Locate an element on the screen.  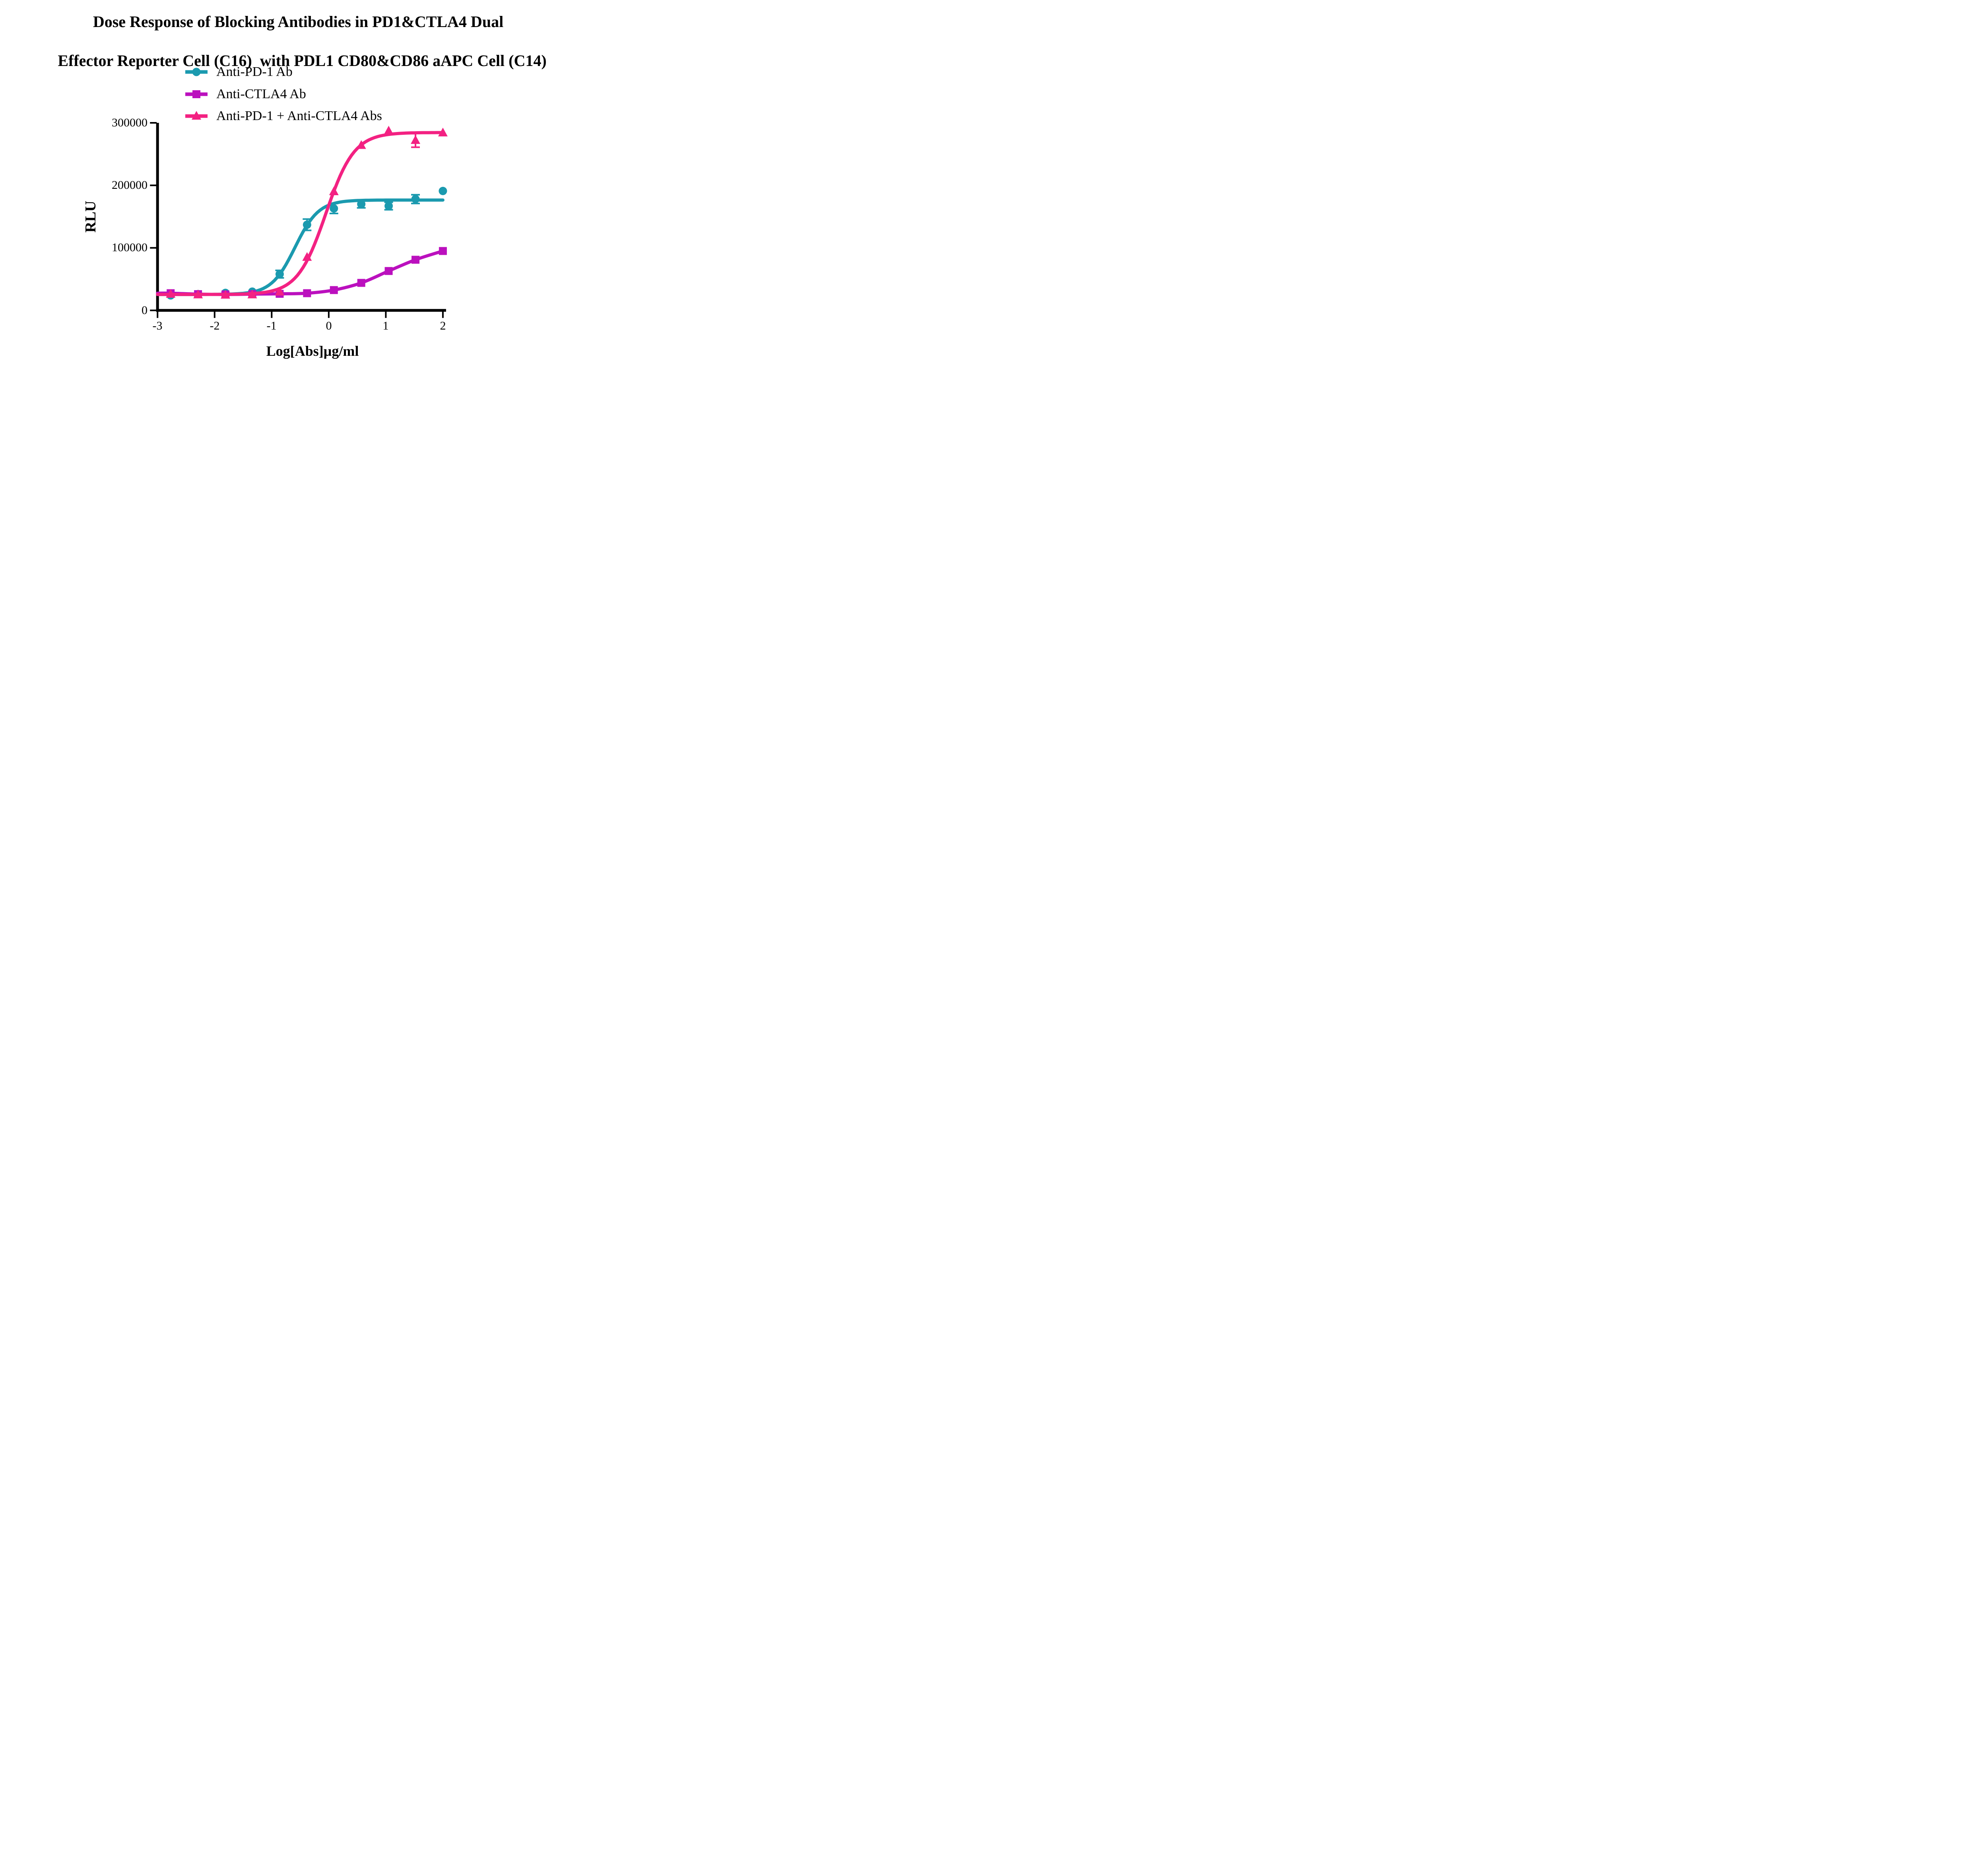
x-axis-label: Log[Abs]µg/ml is located at coordinates (312, 351).